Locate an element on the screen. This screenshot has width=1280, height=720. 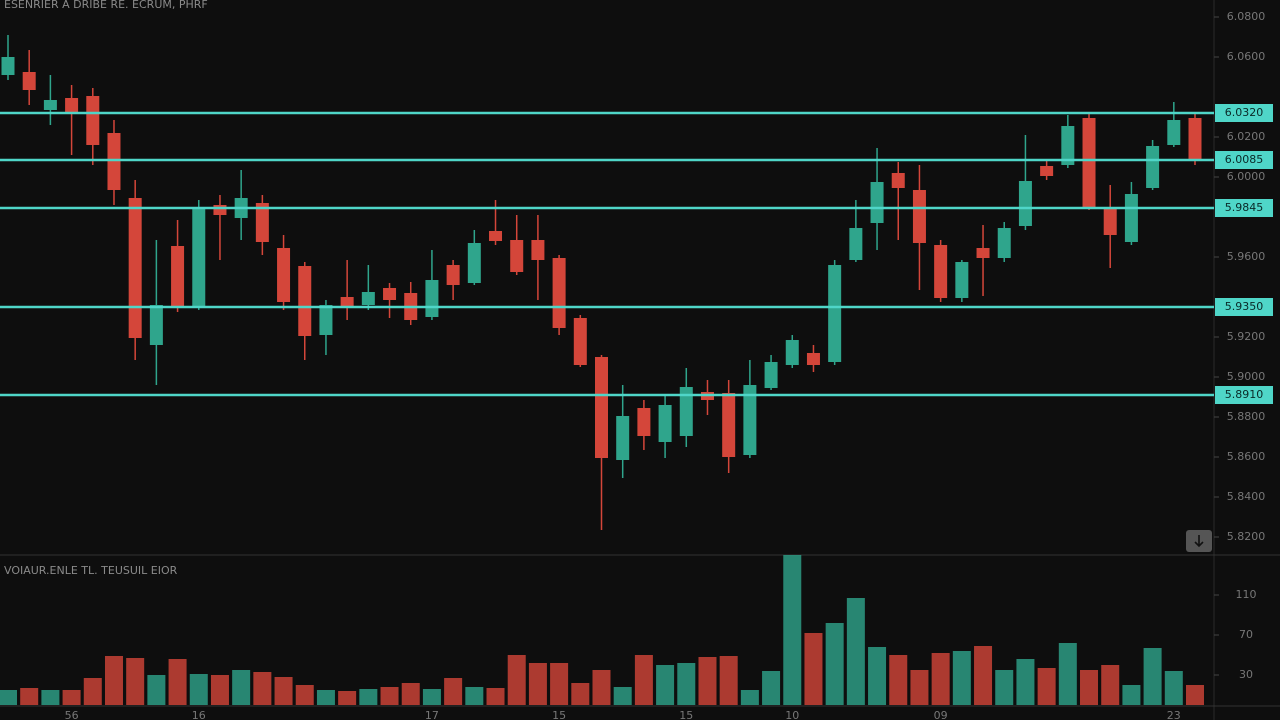
volume-title: VOIAUR.ENLE TL. TEUSUIL EIOR is located at coordinates (91, 570).